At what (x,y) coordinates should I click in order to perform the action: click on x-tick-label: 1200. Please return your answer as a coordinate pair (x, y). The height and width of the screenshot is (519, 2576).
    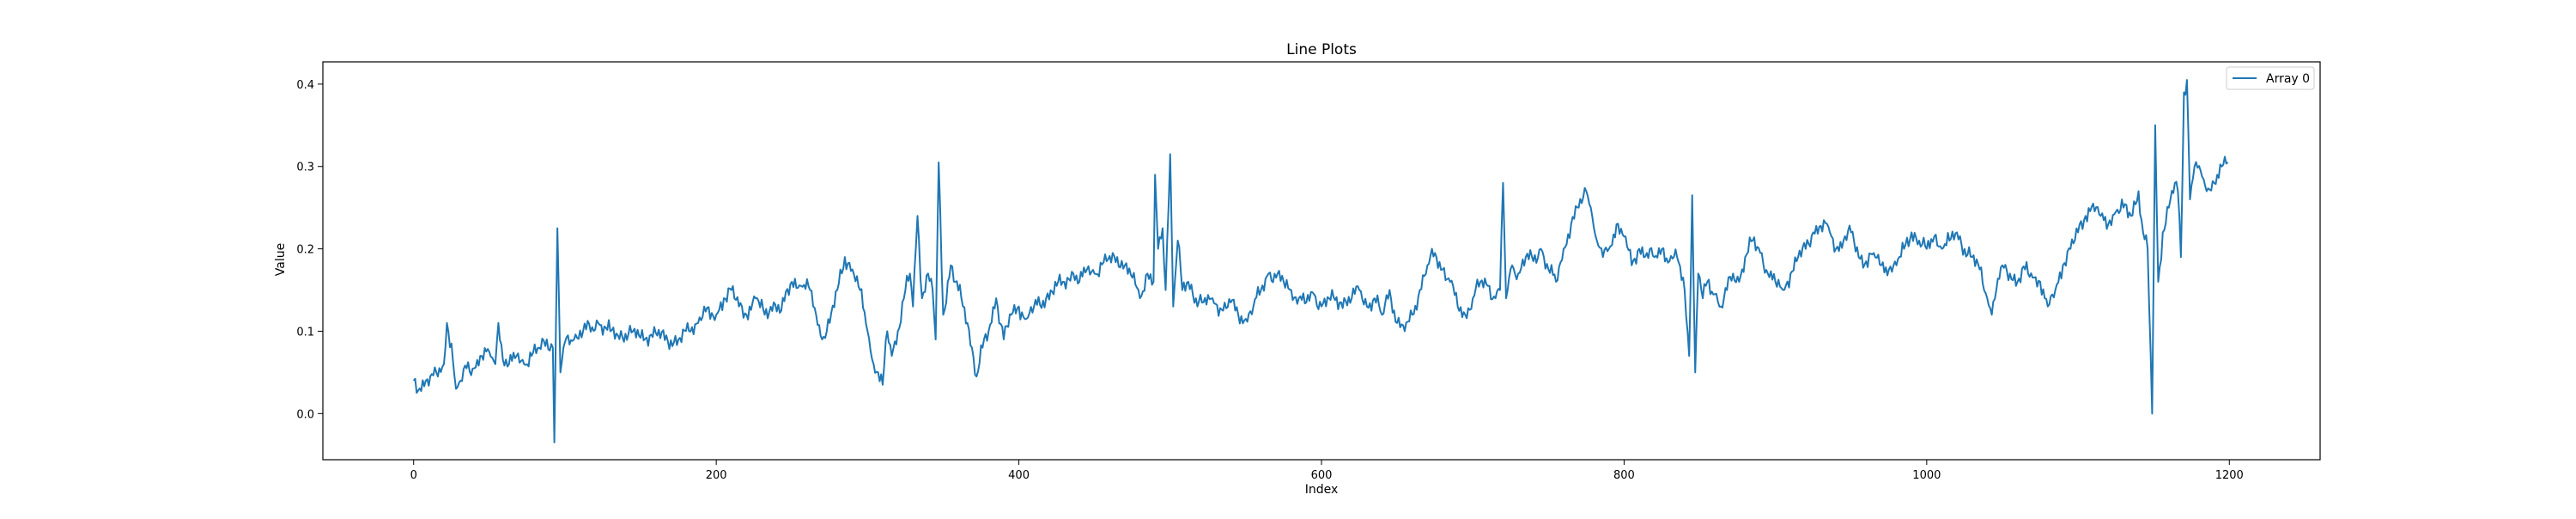
    Looking at the image, I should click on (2229, 475).